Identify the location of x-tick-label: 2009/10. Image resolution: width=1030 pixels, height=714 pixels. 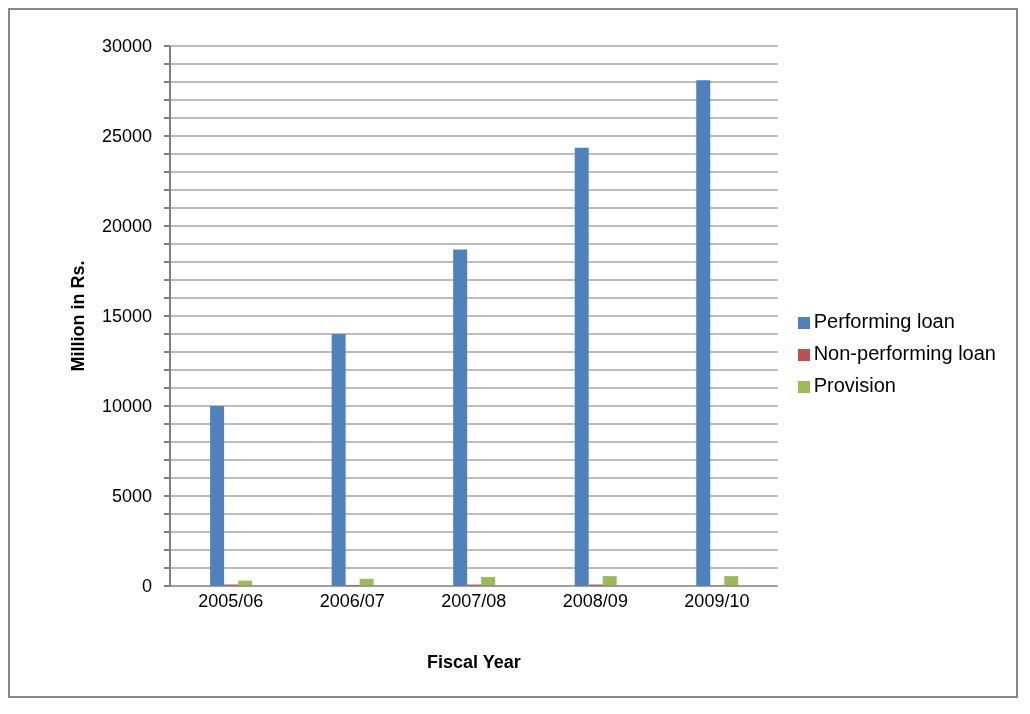
(717, 600).